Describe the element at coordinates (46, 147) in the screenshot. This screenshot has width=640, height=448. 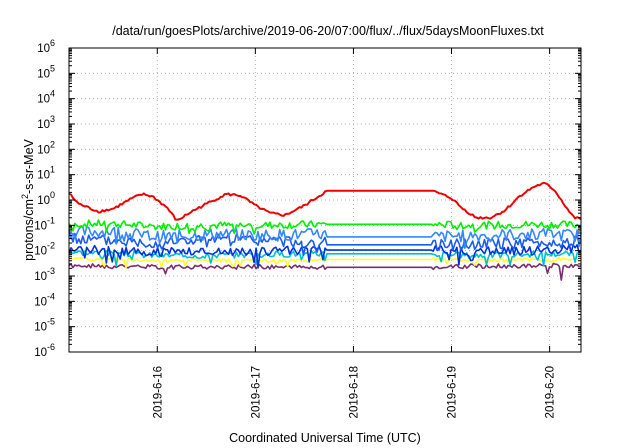
I see `y-tick-label: 10²` at that location.